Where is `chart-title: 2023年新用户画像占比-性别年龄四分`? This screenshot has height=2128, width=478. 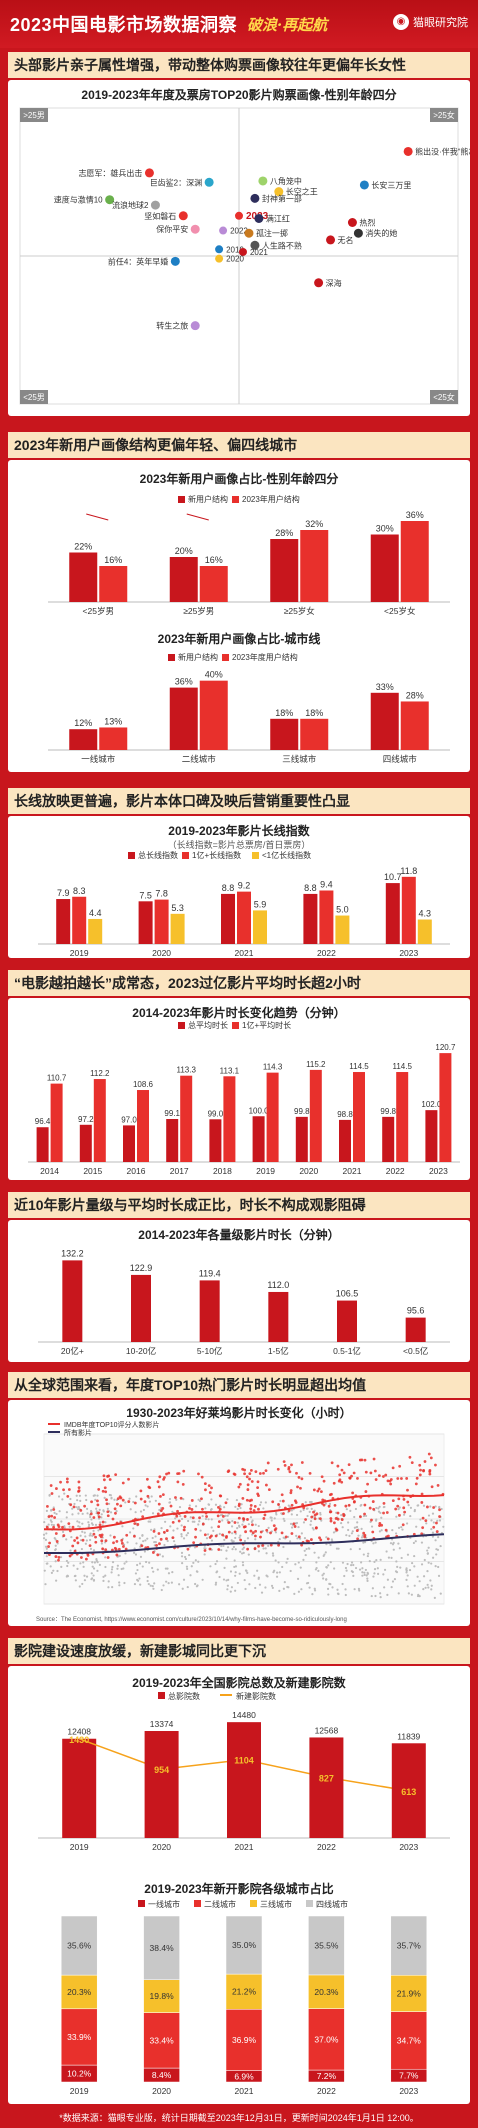 chart-title: 2023年新用户画像占比-性别年龄四分 is located at coordinates (239, 479).